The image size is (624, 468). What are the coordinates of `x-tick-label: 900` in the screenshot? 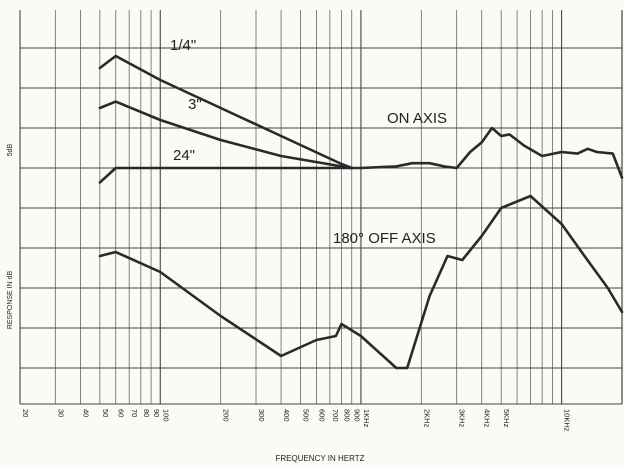 It's located at (357, 415).